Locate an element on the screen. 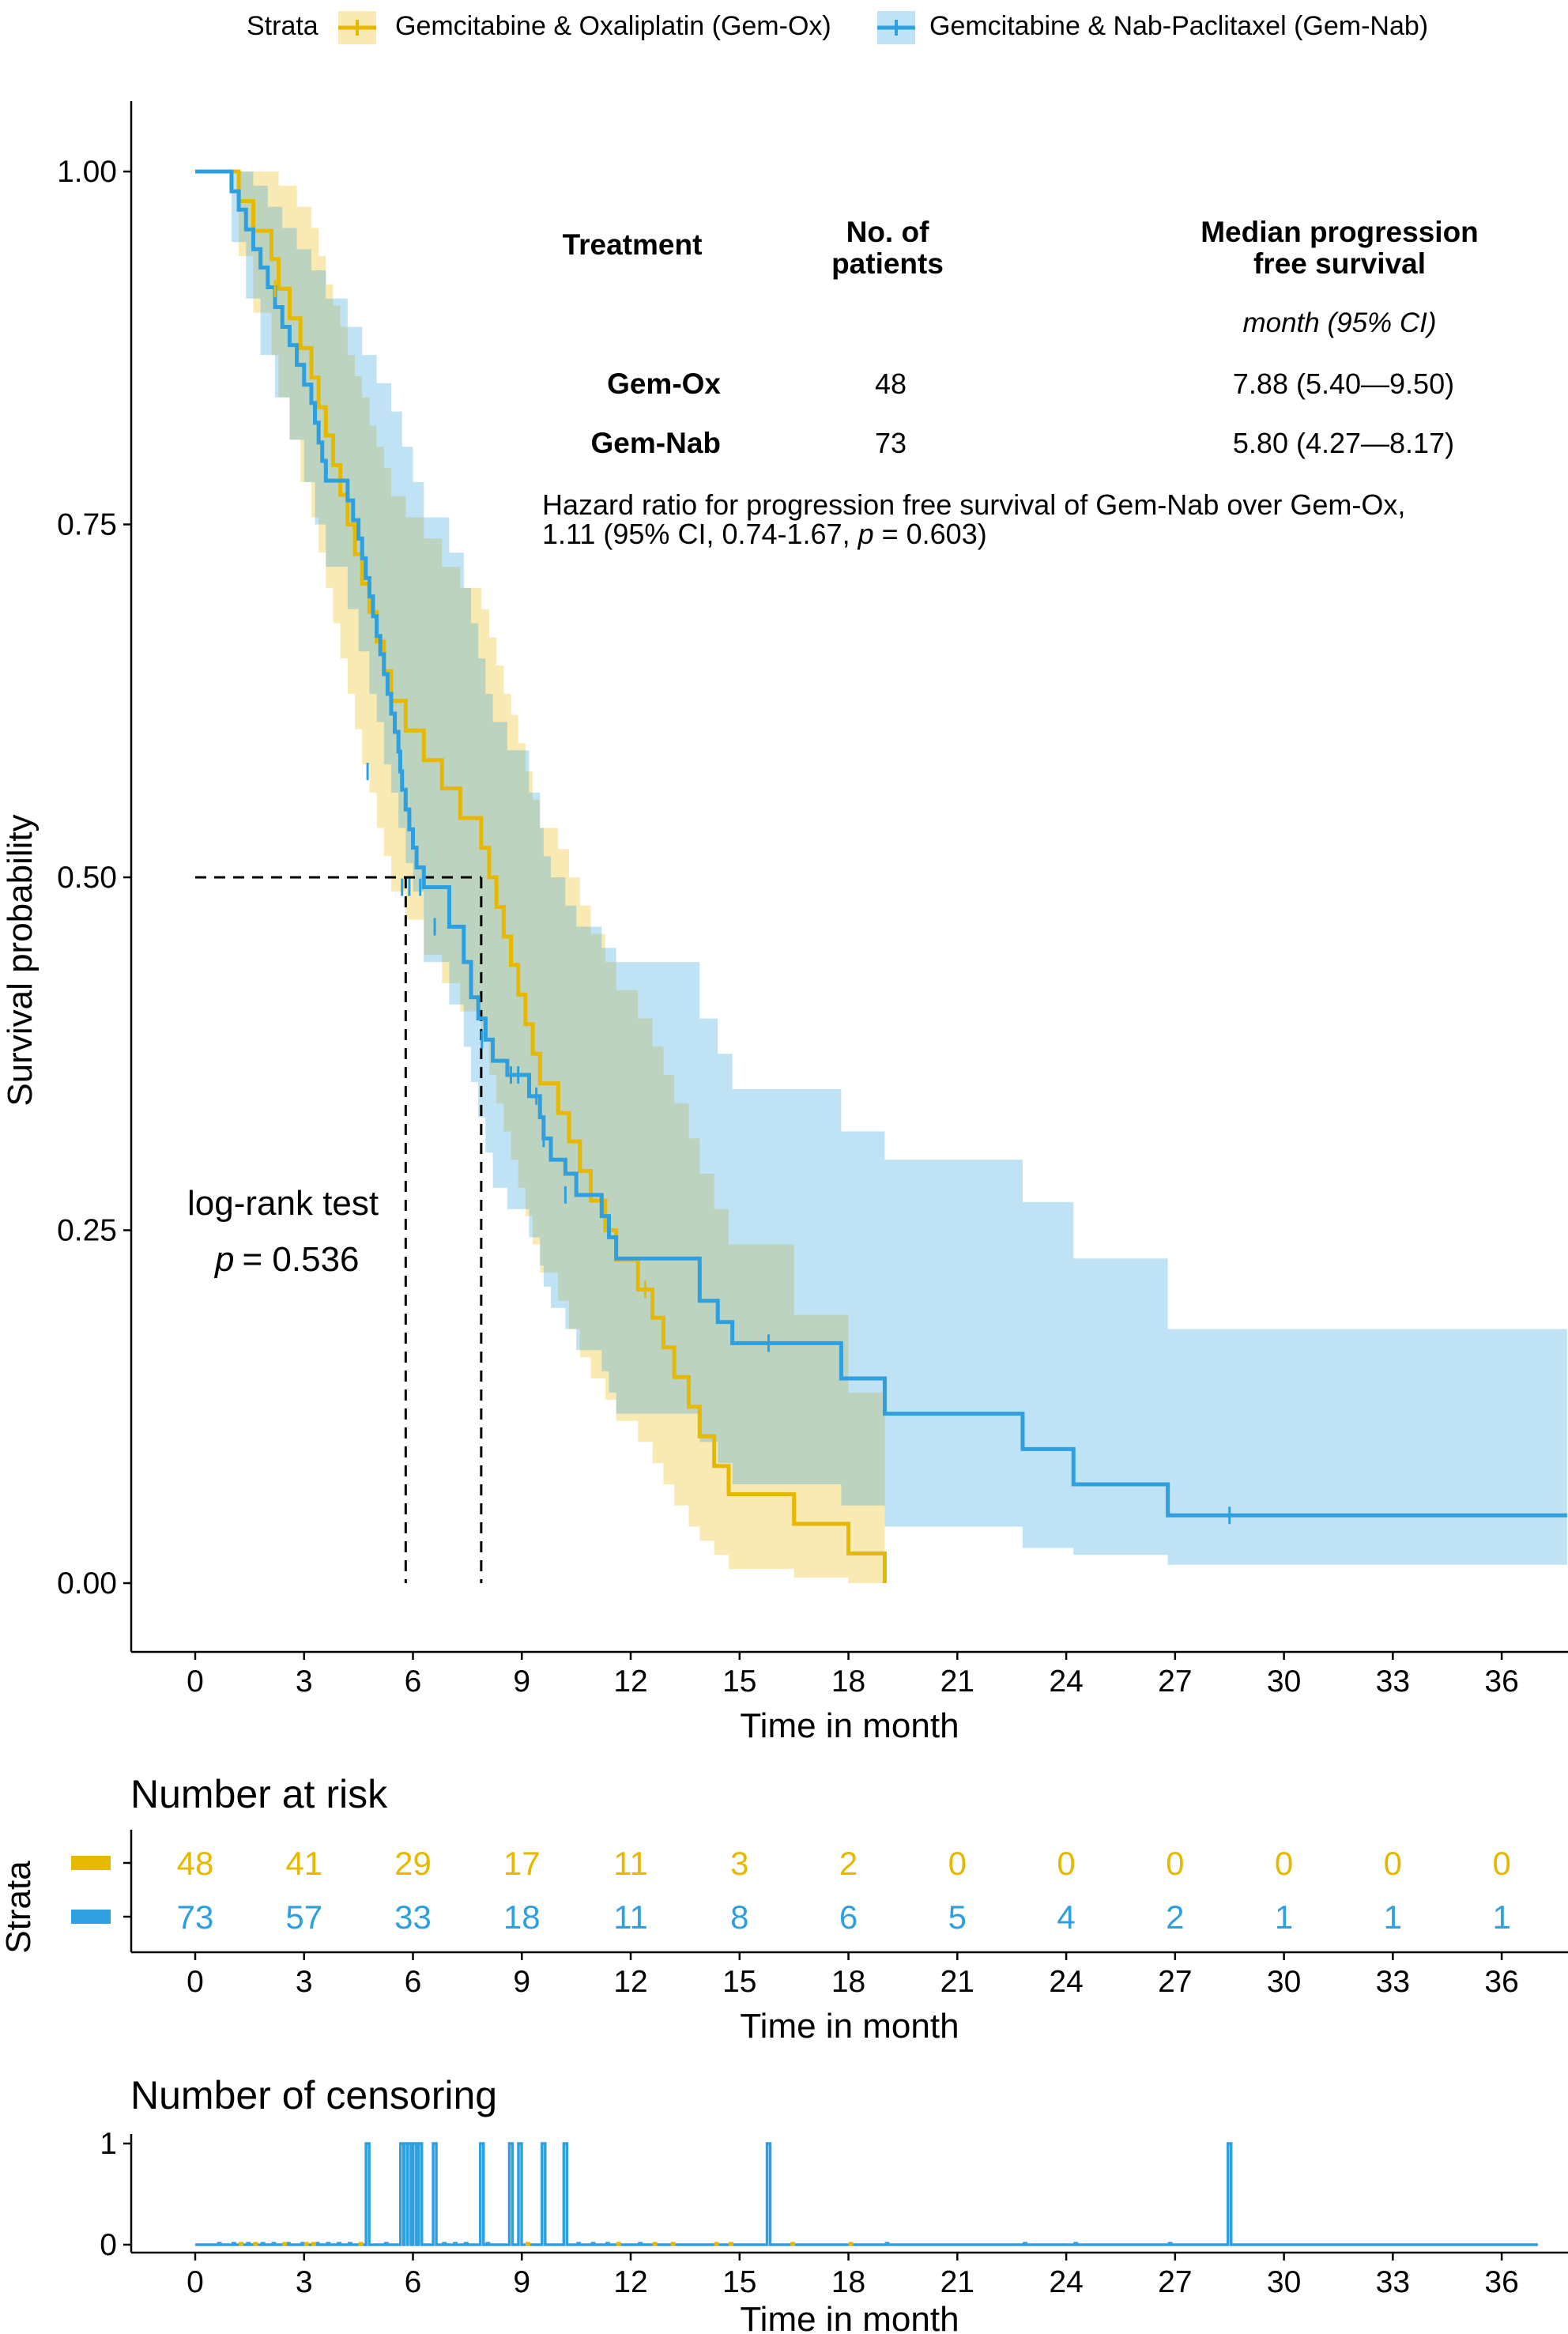 The image size is (1568, 2334). logrank-label: log-rank test is located at coordinates (283, 1203).